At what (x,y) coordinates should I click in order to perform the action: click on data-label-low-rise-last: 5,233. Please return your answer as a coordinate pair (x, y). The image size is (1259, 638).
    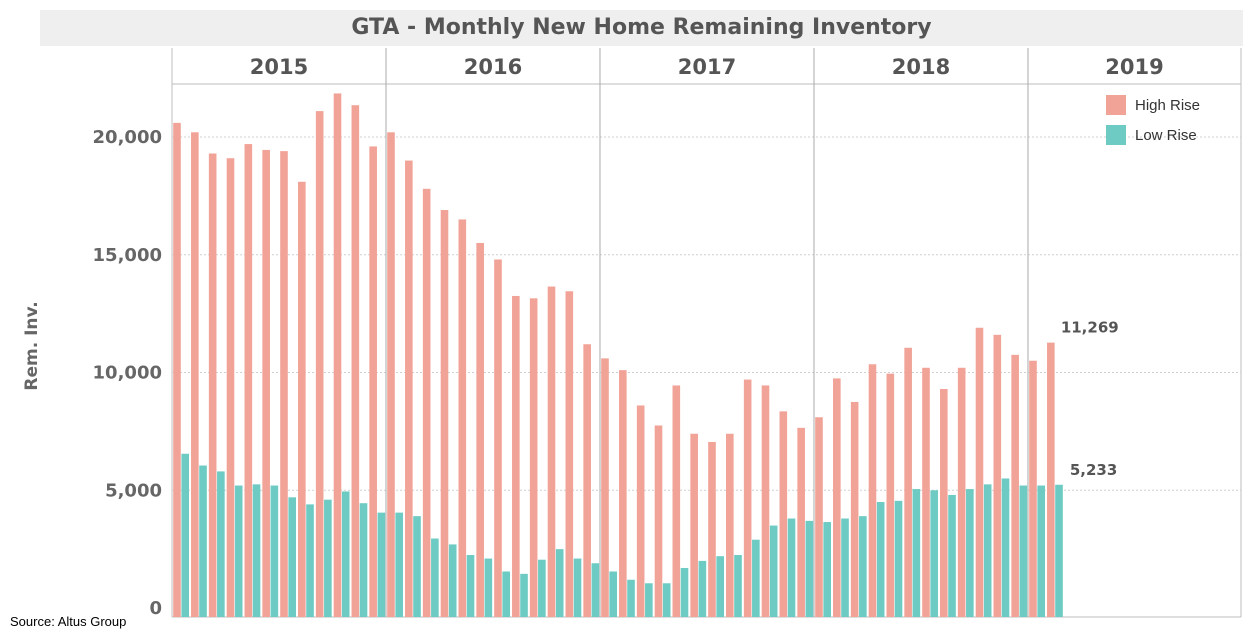
    Looking at the image, I should click on (1093, 470).